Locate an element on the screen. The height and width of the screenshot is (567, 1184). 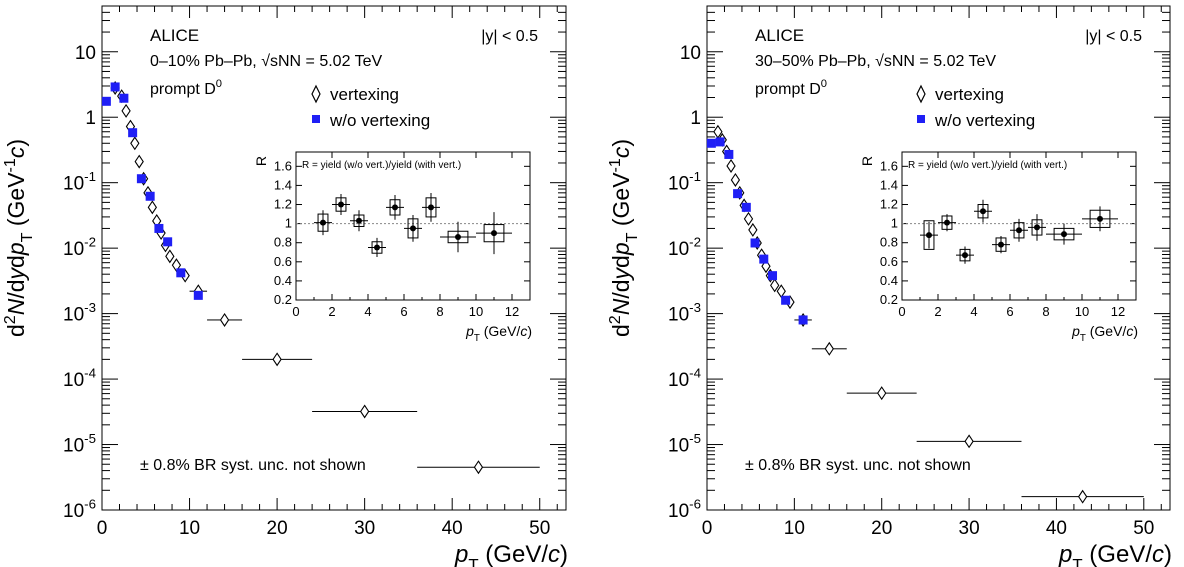
x-tick-label: 50 is located at coordinates (539, 528).